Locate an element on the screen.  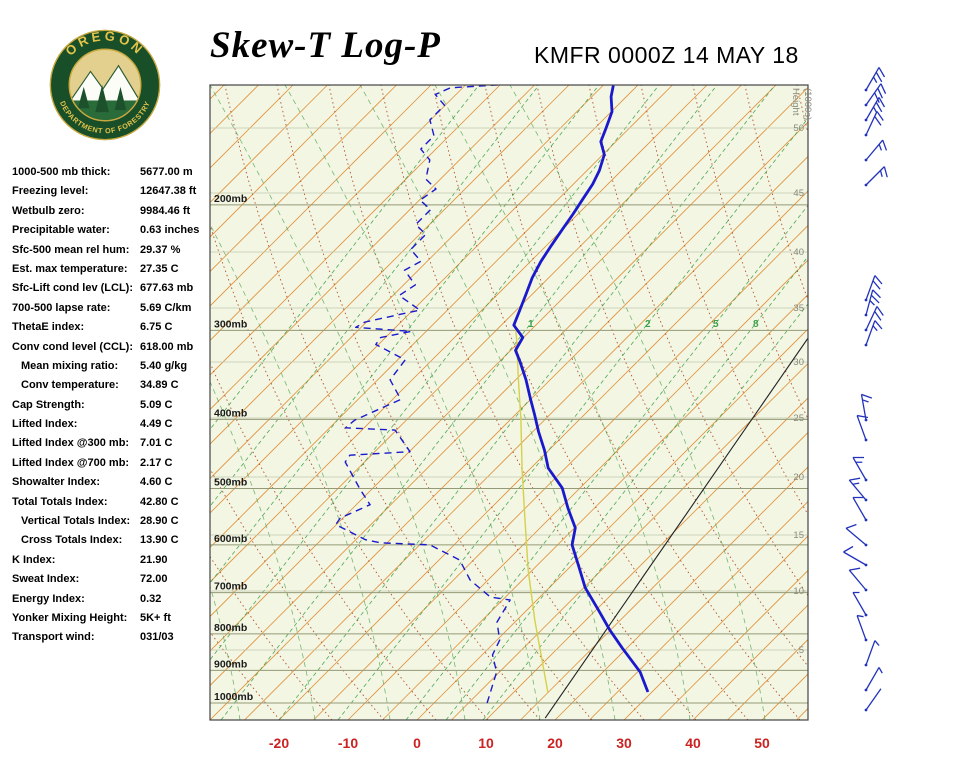
index-value: 5.09 C is located at coordinates (156, 404).